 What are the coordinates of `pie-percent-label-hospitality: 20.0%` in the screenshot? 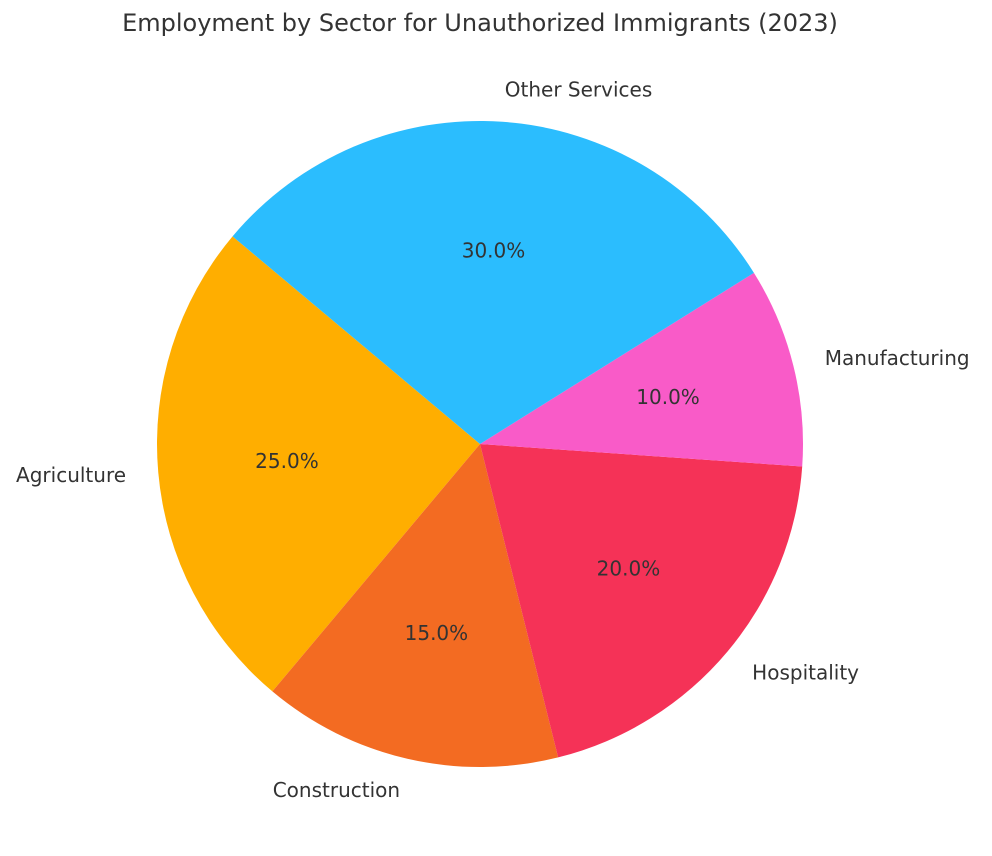 It's located at (629, 569).